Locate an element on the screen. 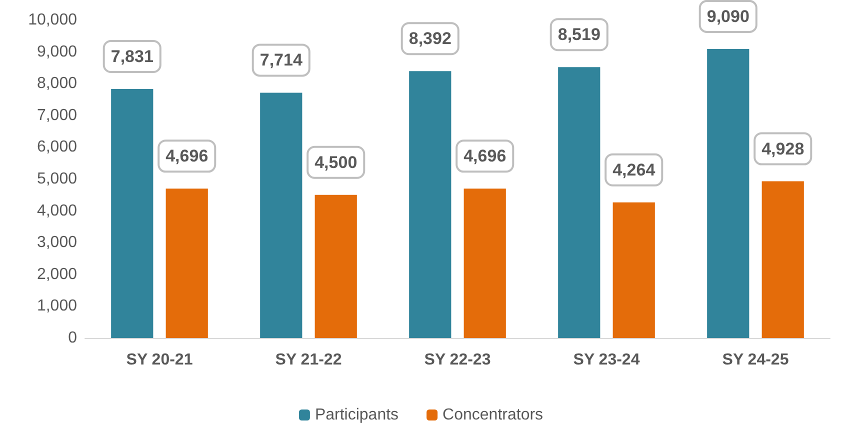 Image resolution: width=842 pixels, height=430 pixels. y-tick-label: 9,000 is located at coordinates (57, 51).